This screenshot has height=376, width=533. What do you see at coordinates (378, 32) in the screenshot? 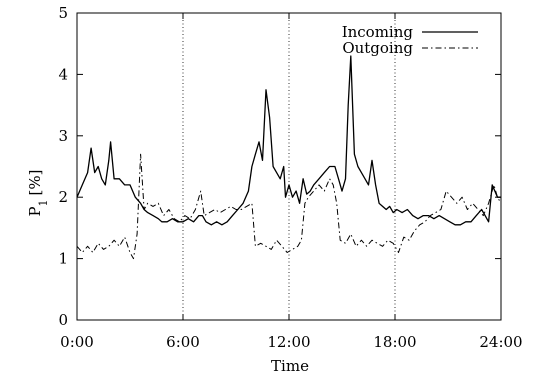
I see `legend-label-incoming: Incoming` at bounding box center [378, 32].